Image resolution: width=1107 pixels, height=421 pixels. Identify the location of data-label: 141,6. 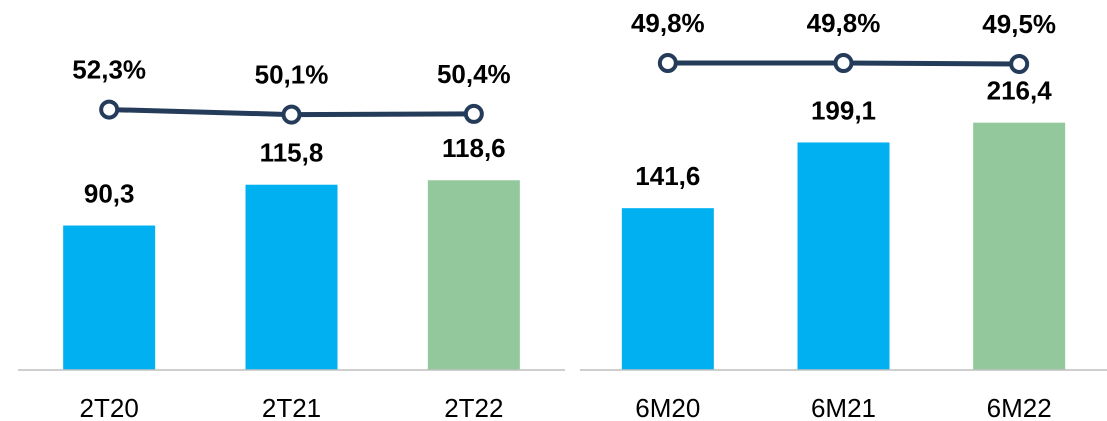
(667, 176).